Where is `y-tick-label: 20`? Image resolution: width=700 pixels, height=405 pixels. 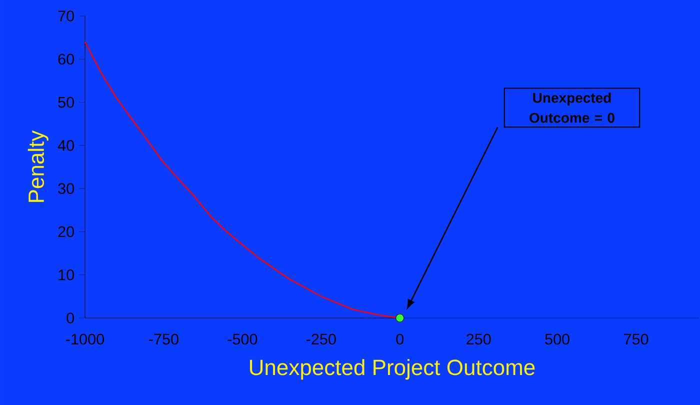 y-tick-label: 20 is located at coordinates (66, 232).